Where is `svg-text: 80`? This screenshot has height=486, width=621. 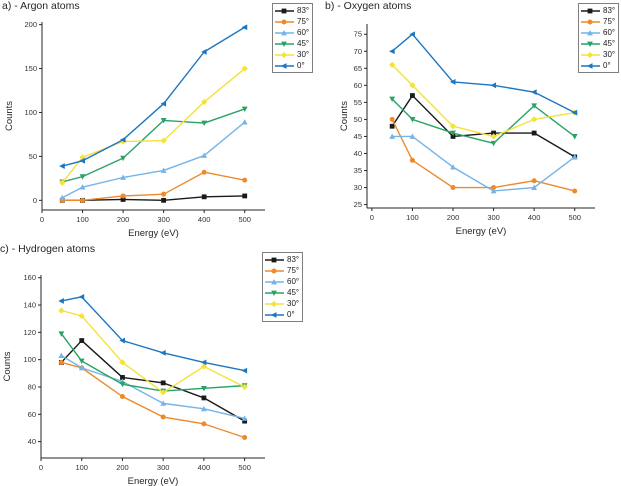 svg-text: 80 is located at coordinates (32, 386).